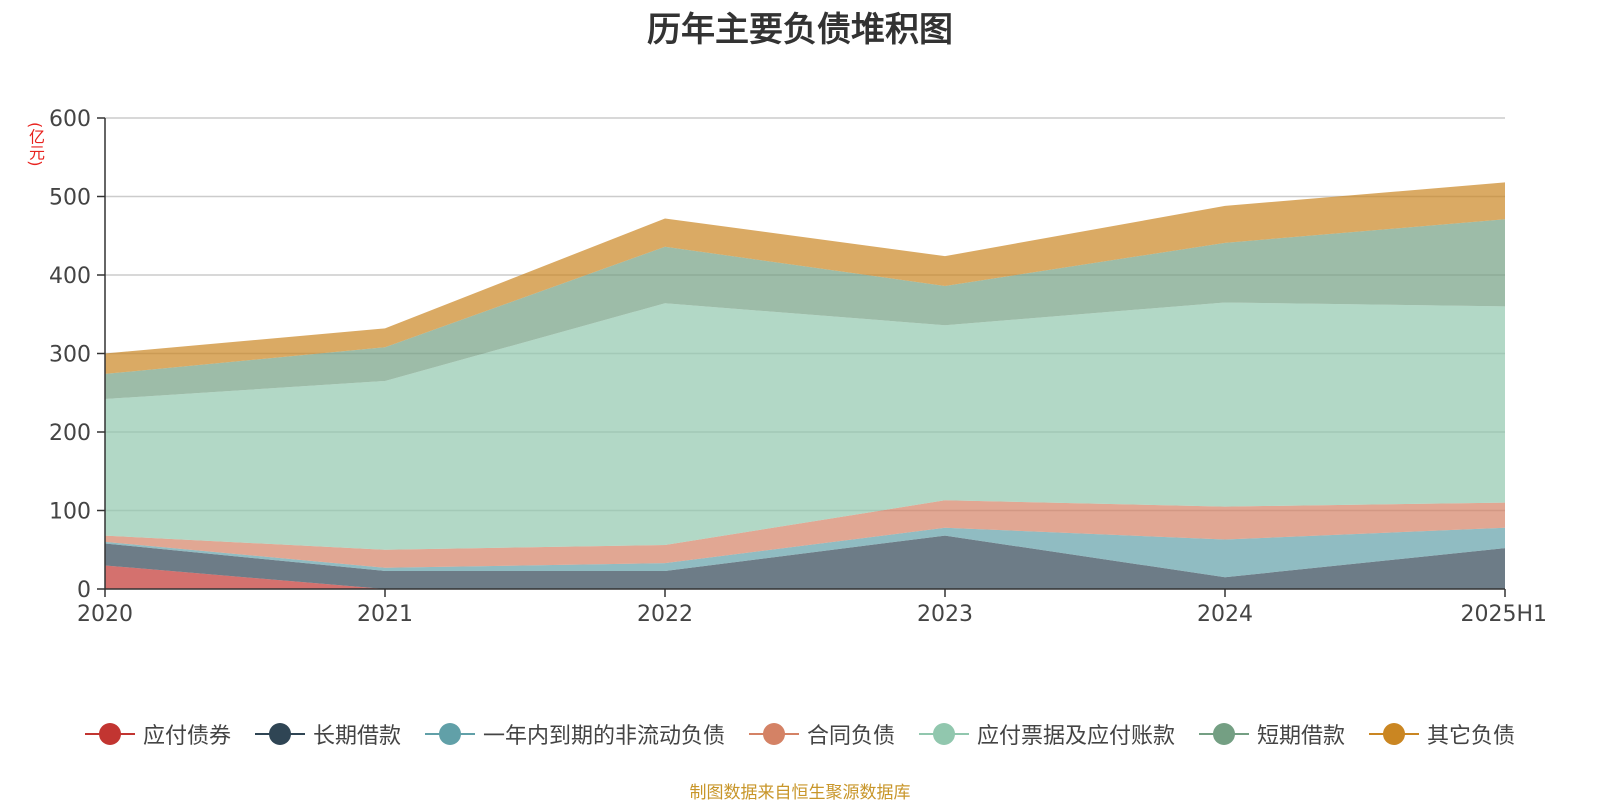  What do you see at coordinates (800, 30) in the screenshot?
I see `chart-title: 历年主要负债堆积图` at bounding box center [800, 30].